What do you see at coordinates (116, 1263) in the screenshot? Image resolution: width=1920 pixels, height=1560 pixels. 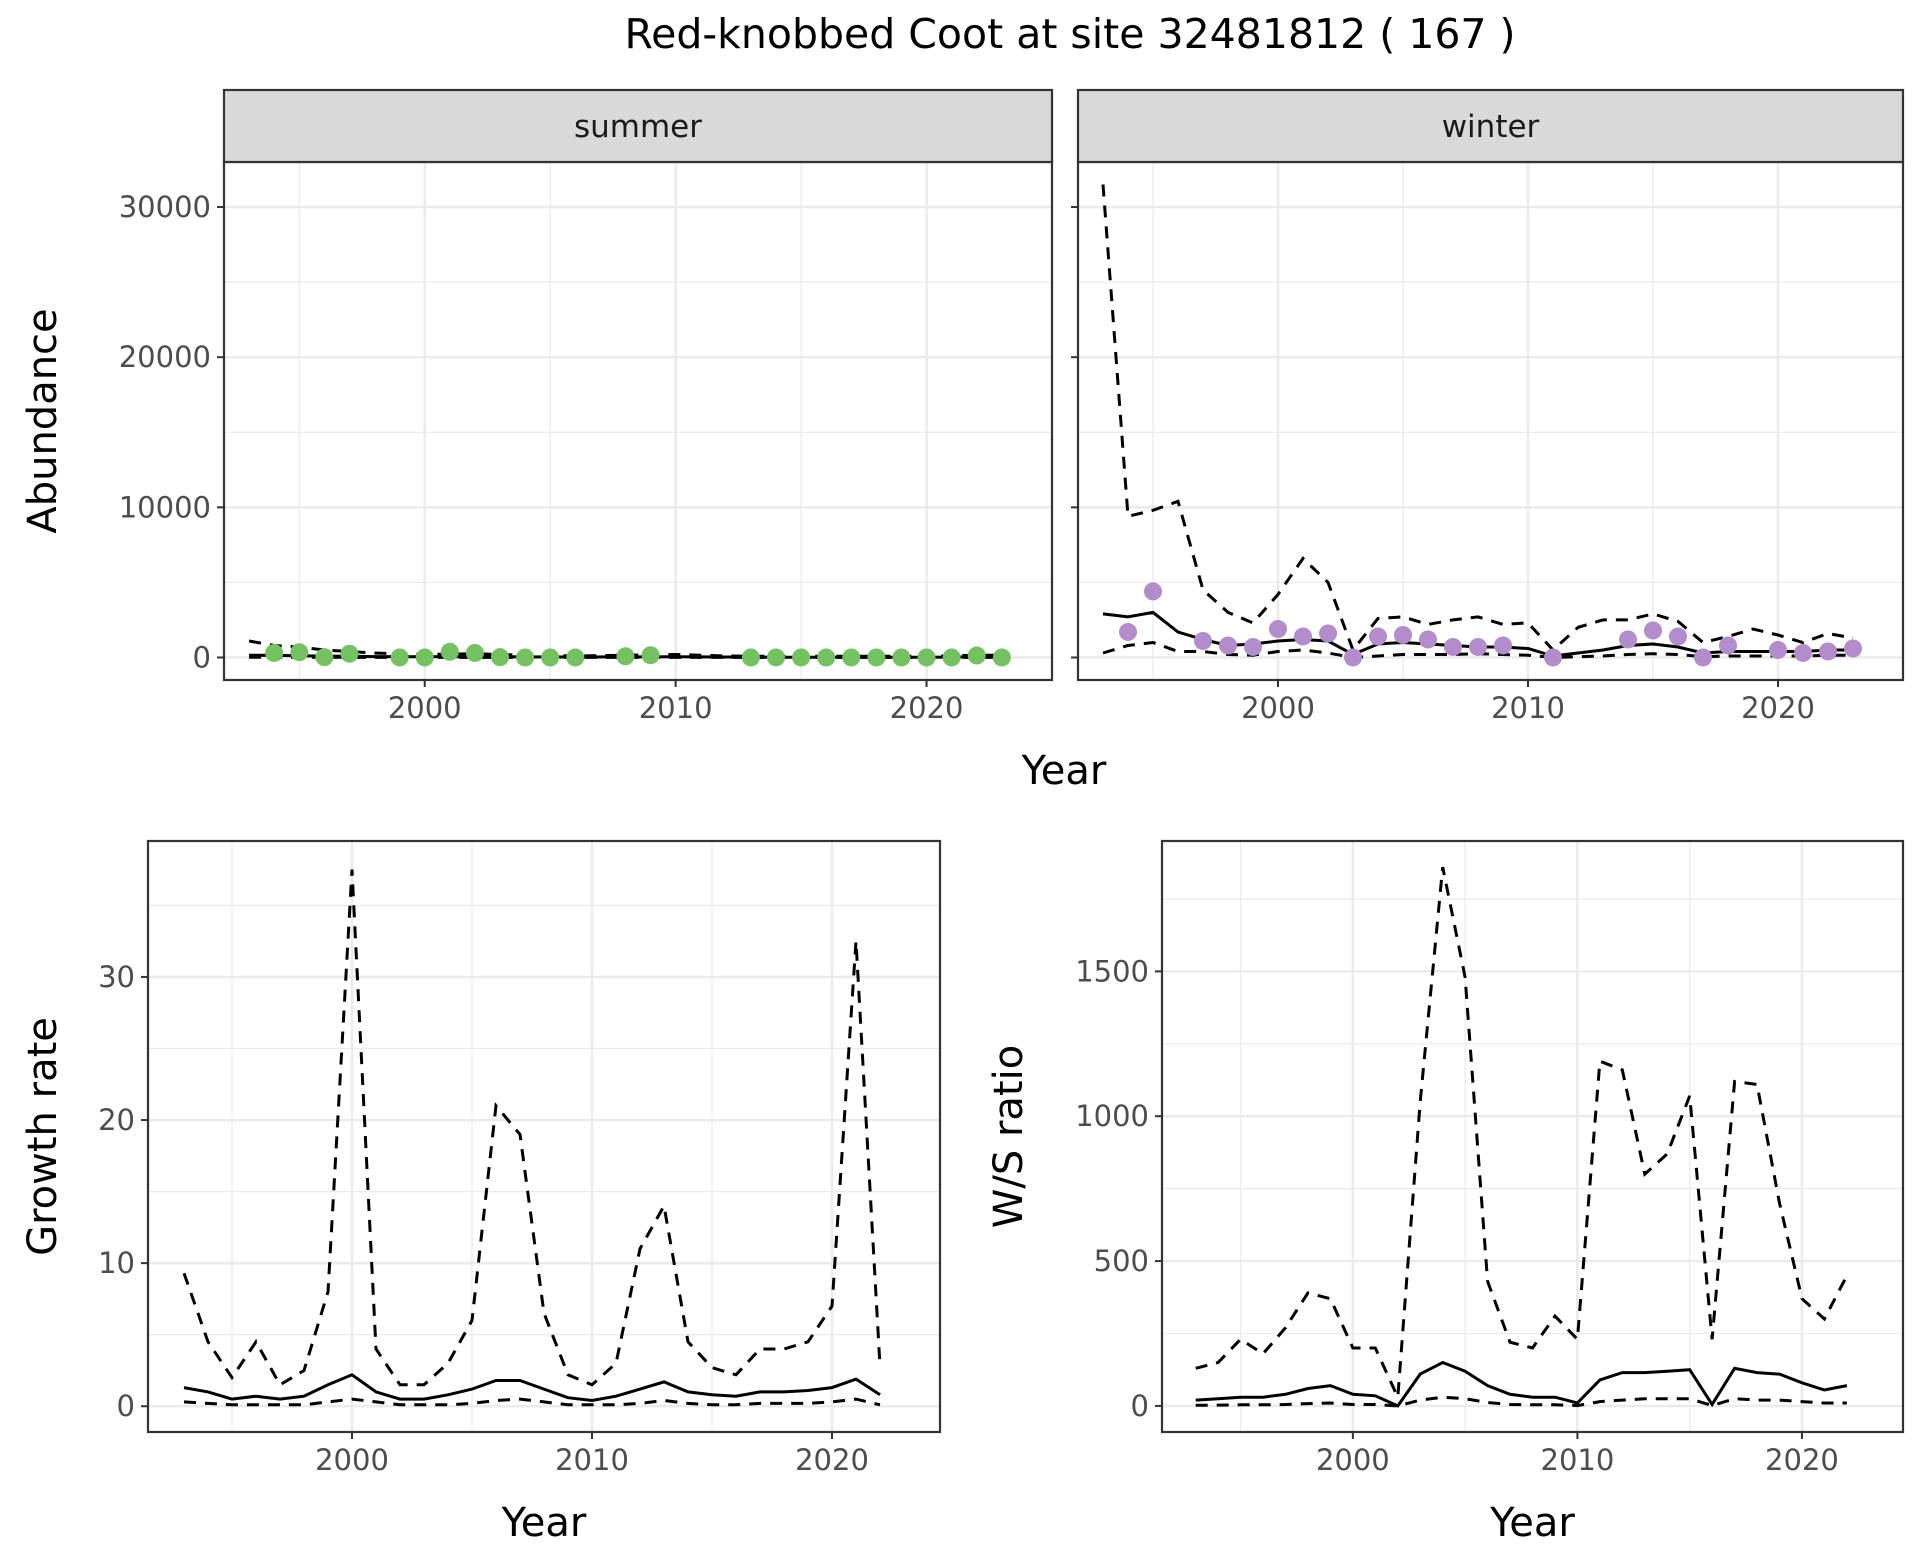 I see `y-tick-label: 10` at bounding box center [116, 1263].